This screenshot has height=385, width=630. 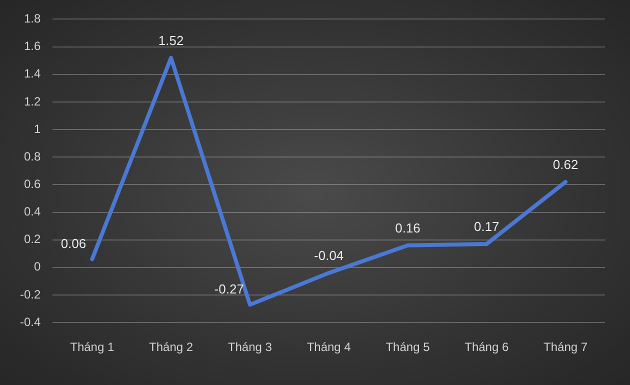 What do you see at coordinates (92, 347) in the screenshot?
I see `x-tick-label: Tháng 1` at bounding box center [92, 347].